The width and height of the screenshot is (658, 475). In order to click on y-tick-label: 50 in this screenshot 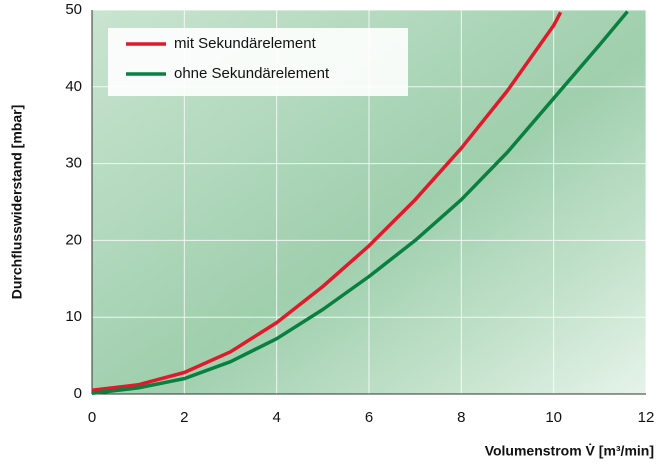, I will do `click(73, 9)`.